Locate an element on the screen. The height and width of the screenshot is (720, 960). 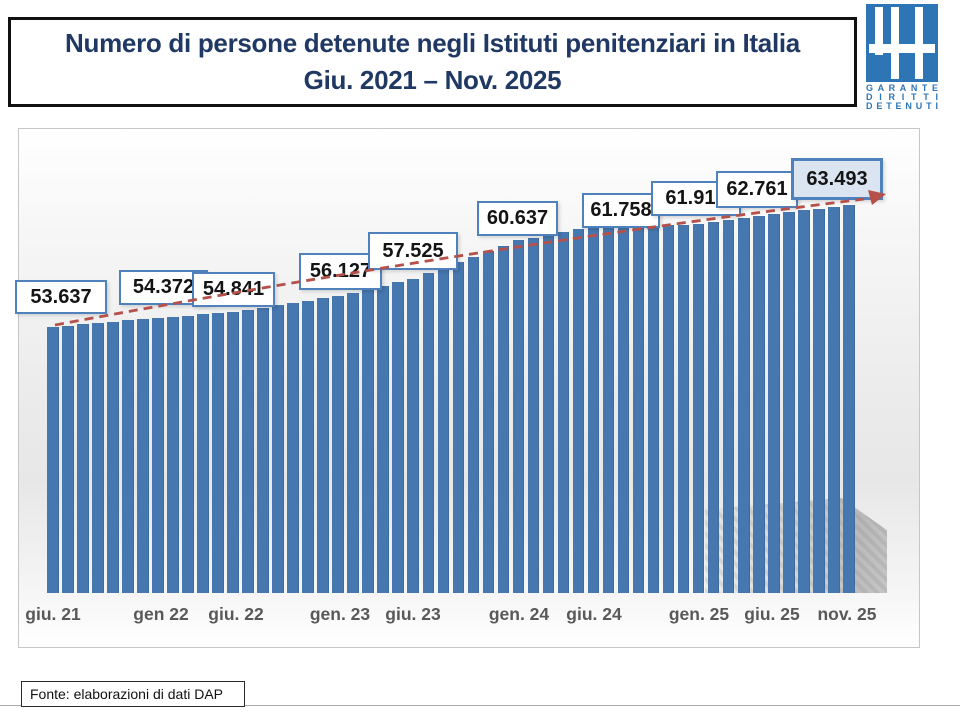
prison-bars-icon is located at coordinates (902, 43).